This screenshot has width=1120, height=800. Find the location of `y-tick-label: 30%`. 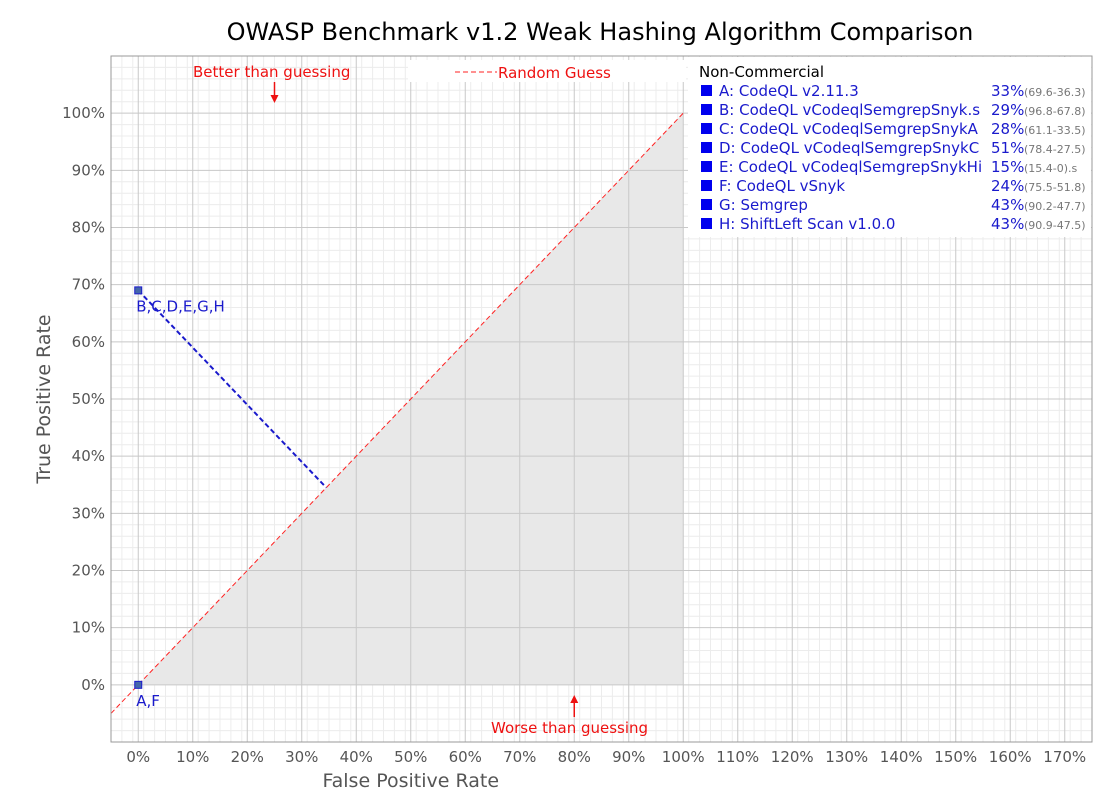

y-tick-label: 30% is located at coordinates (88, 513).